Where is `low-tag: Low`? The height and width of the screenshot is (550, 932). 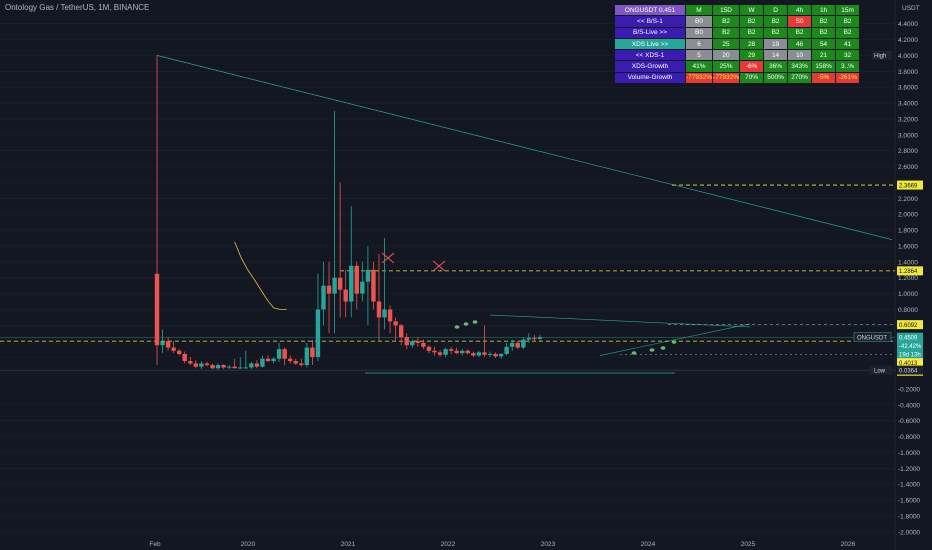
low-tag: Low is located at coordinates (880, 371).